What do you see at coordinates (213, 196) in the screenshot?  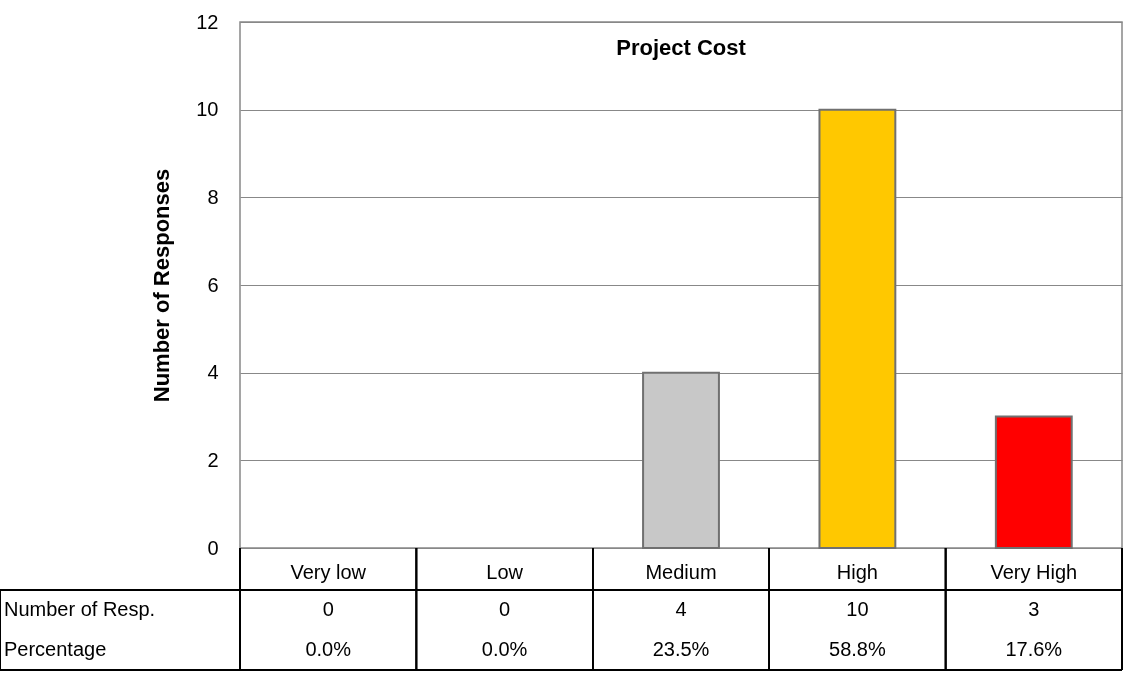 I see `y-tick-label: 8` at bounding box center [213, 196].